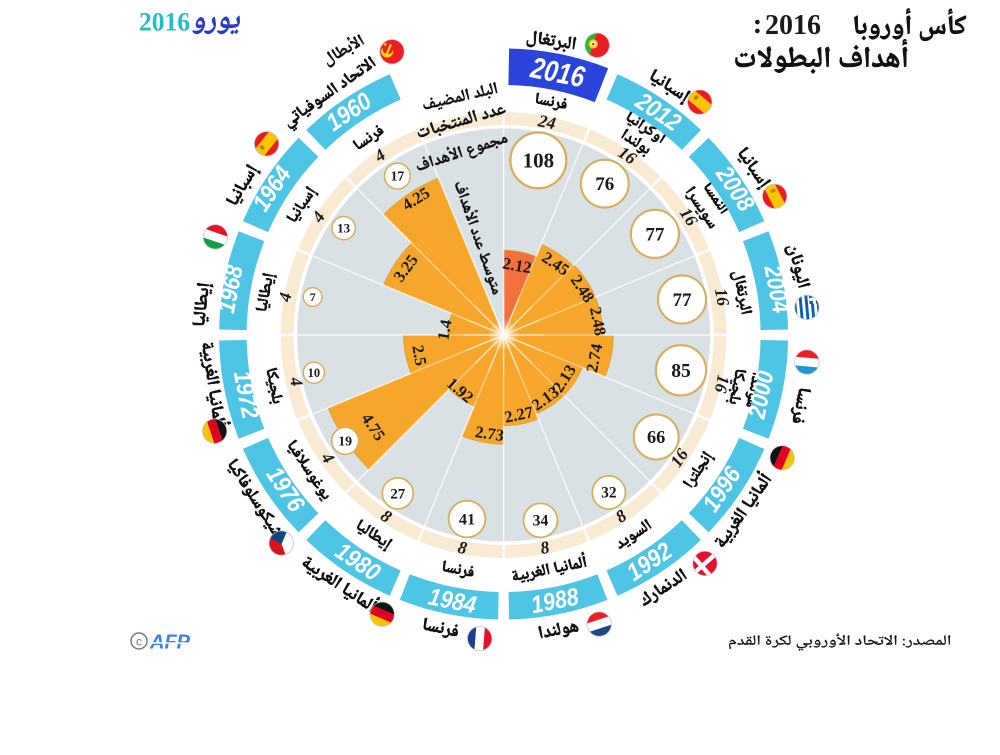 The height and width of the screenshot is (755, 1000). What do you see at coordinates (467, 519) in the screenshot?
I see `svg-text: 41` at bounding box center [467, 519].